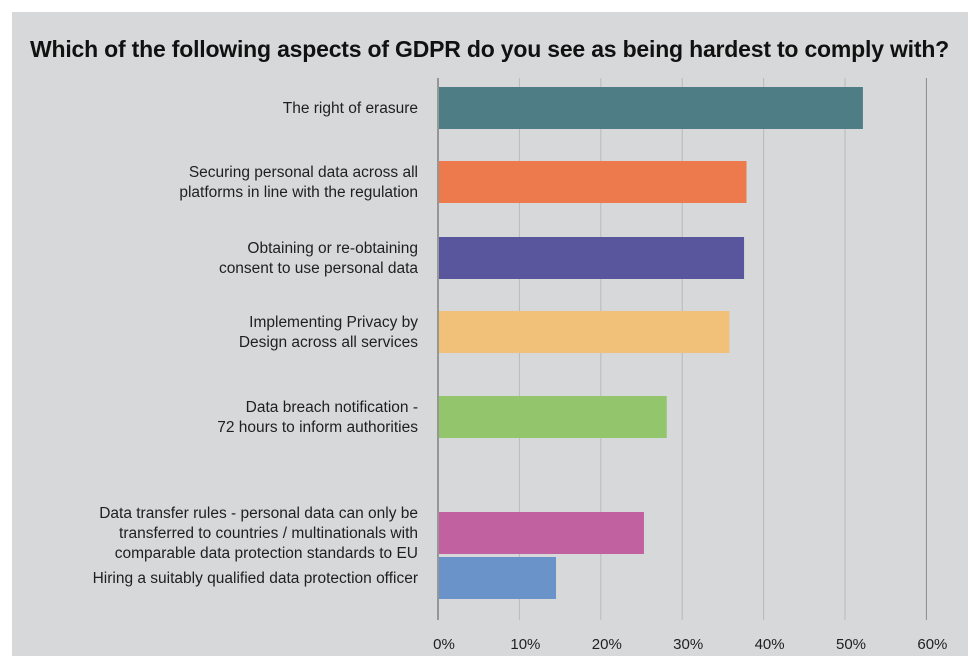 The width and height of the screenshot is (968, 656). I want to click on category-label-line: The right of erasure, so click(350, 108).